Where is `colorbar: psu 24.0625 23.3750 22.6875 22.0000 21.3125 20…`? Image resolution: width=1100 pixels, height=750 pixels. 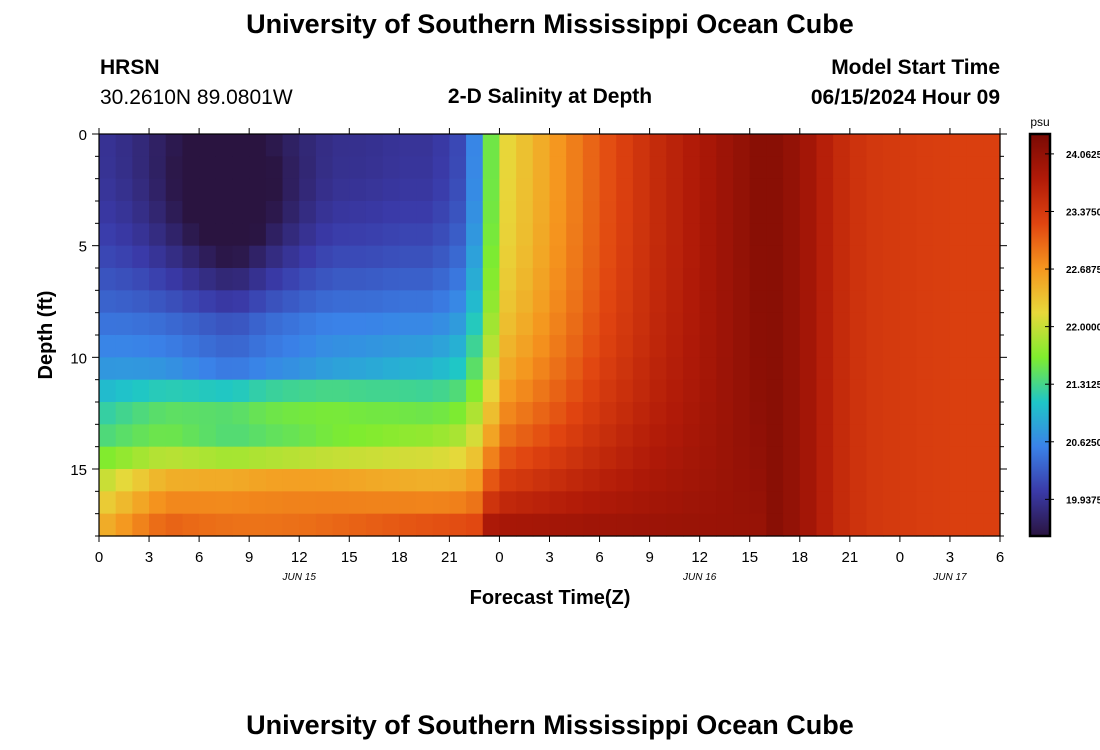
colorbar: psu 24.0625 23.3750 22.6875 22.0000 21.3125 20… is located at coordinates (1064, 326).